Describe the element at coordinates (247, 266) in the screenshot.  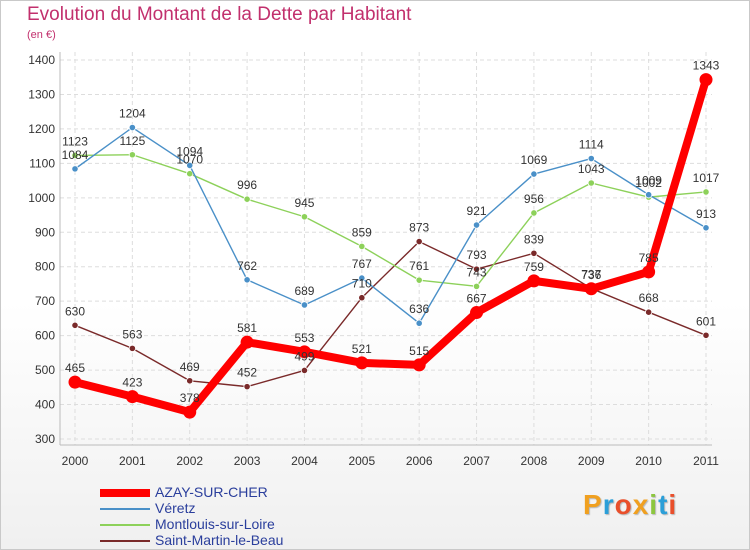
I see `data-label: 762` at that location.